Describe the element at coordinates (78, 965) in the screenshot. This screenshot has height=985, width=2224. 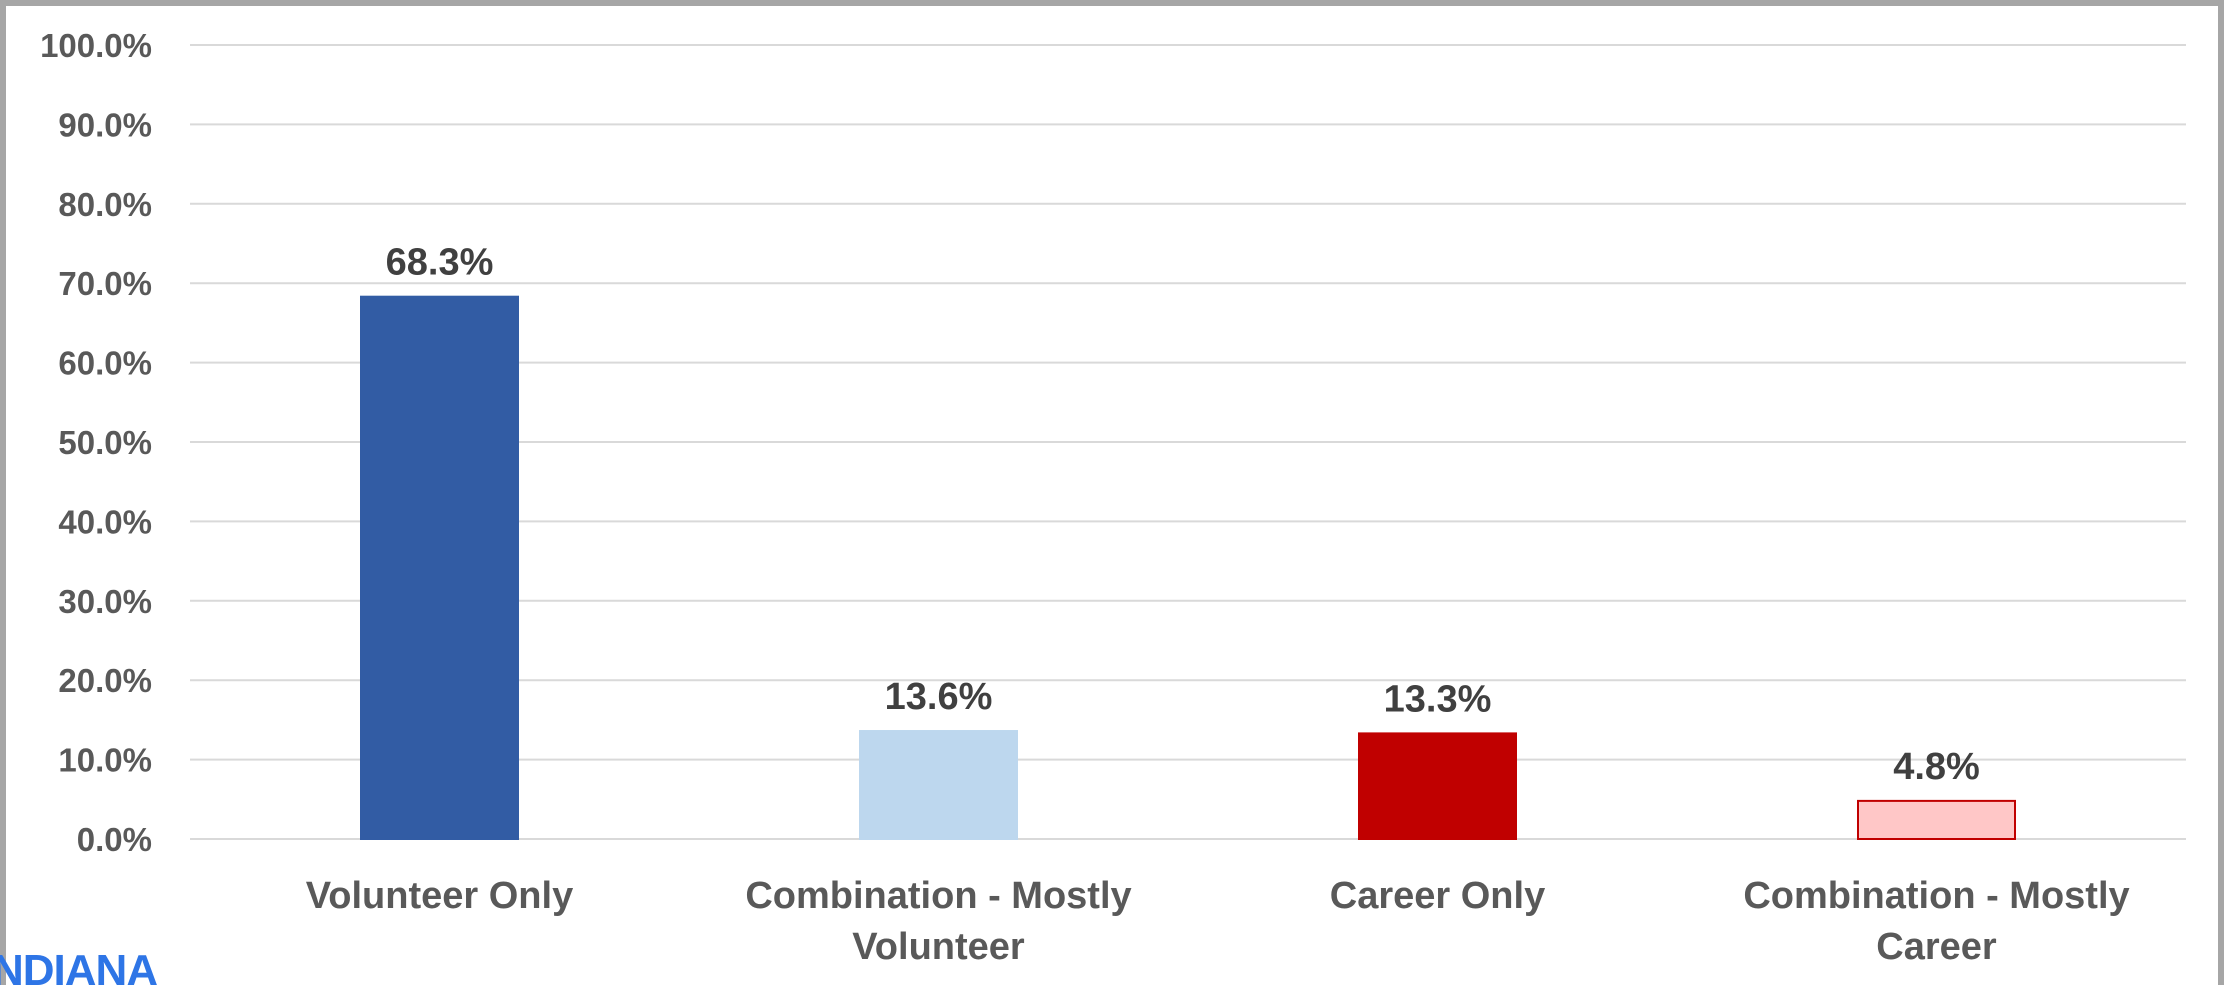
I see `indiana-watermark: NDIANA` at that location.